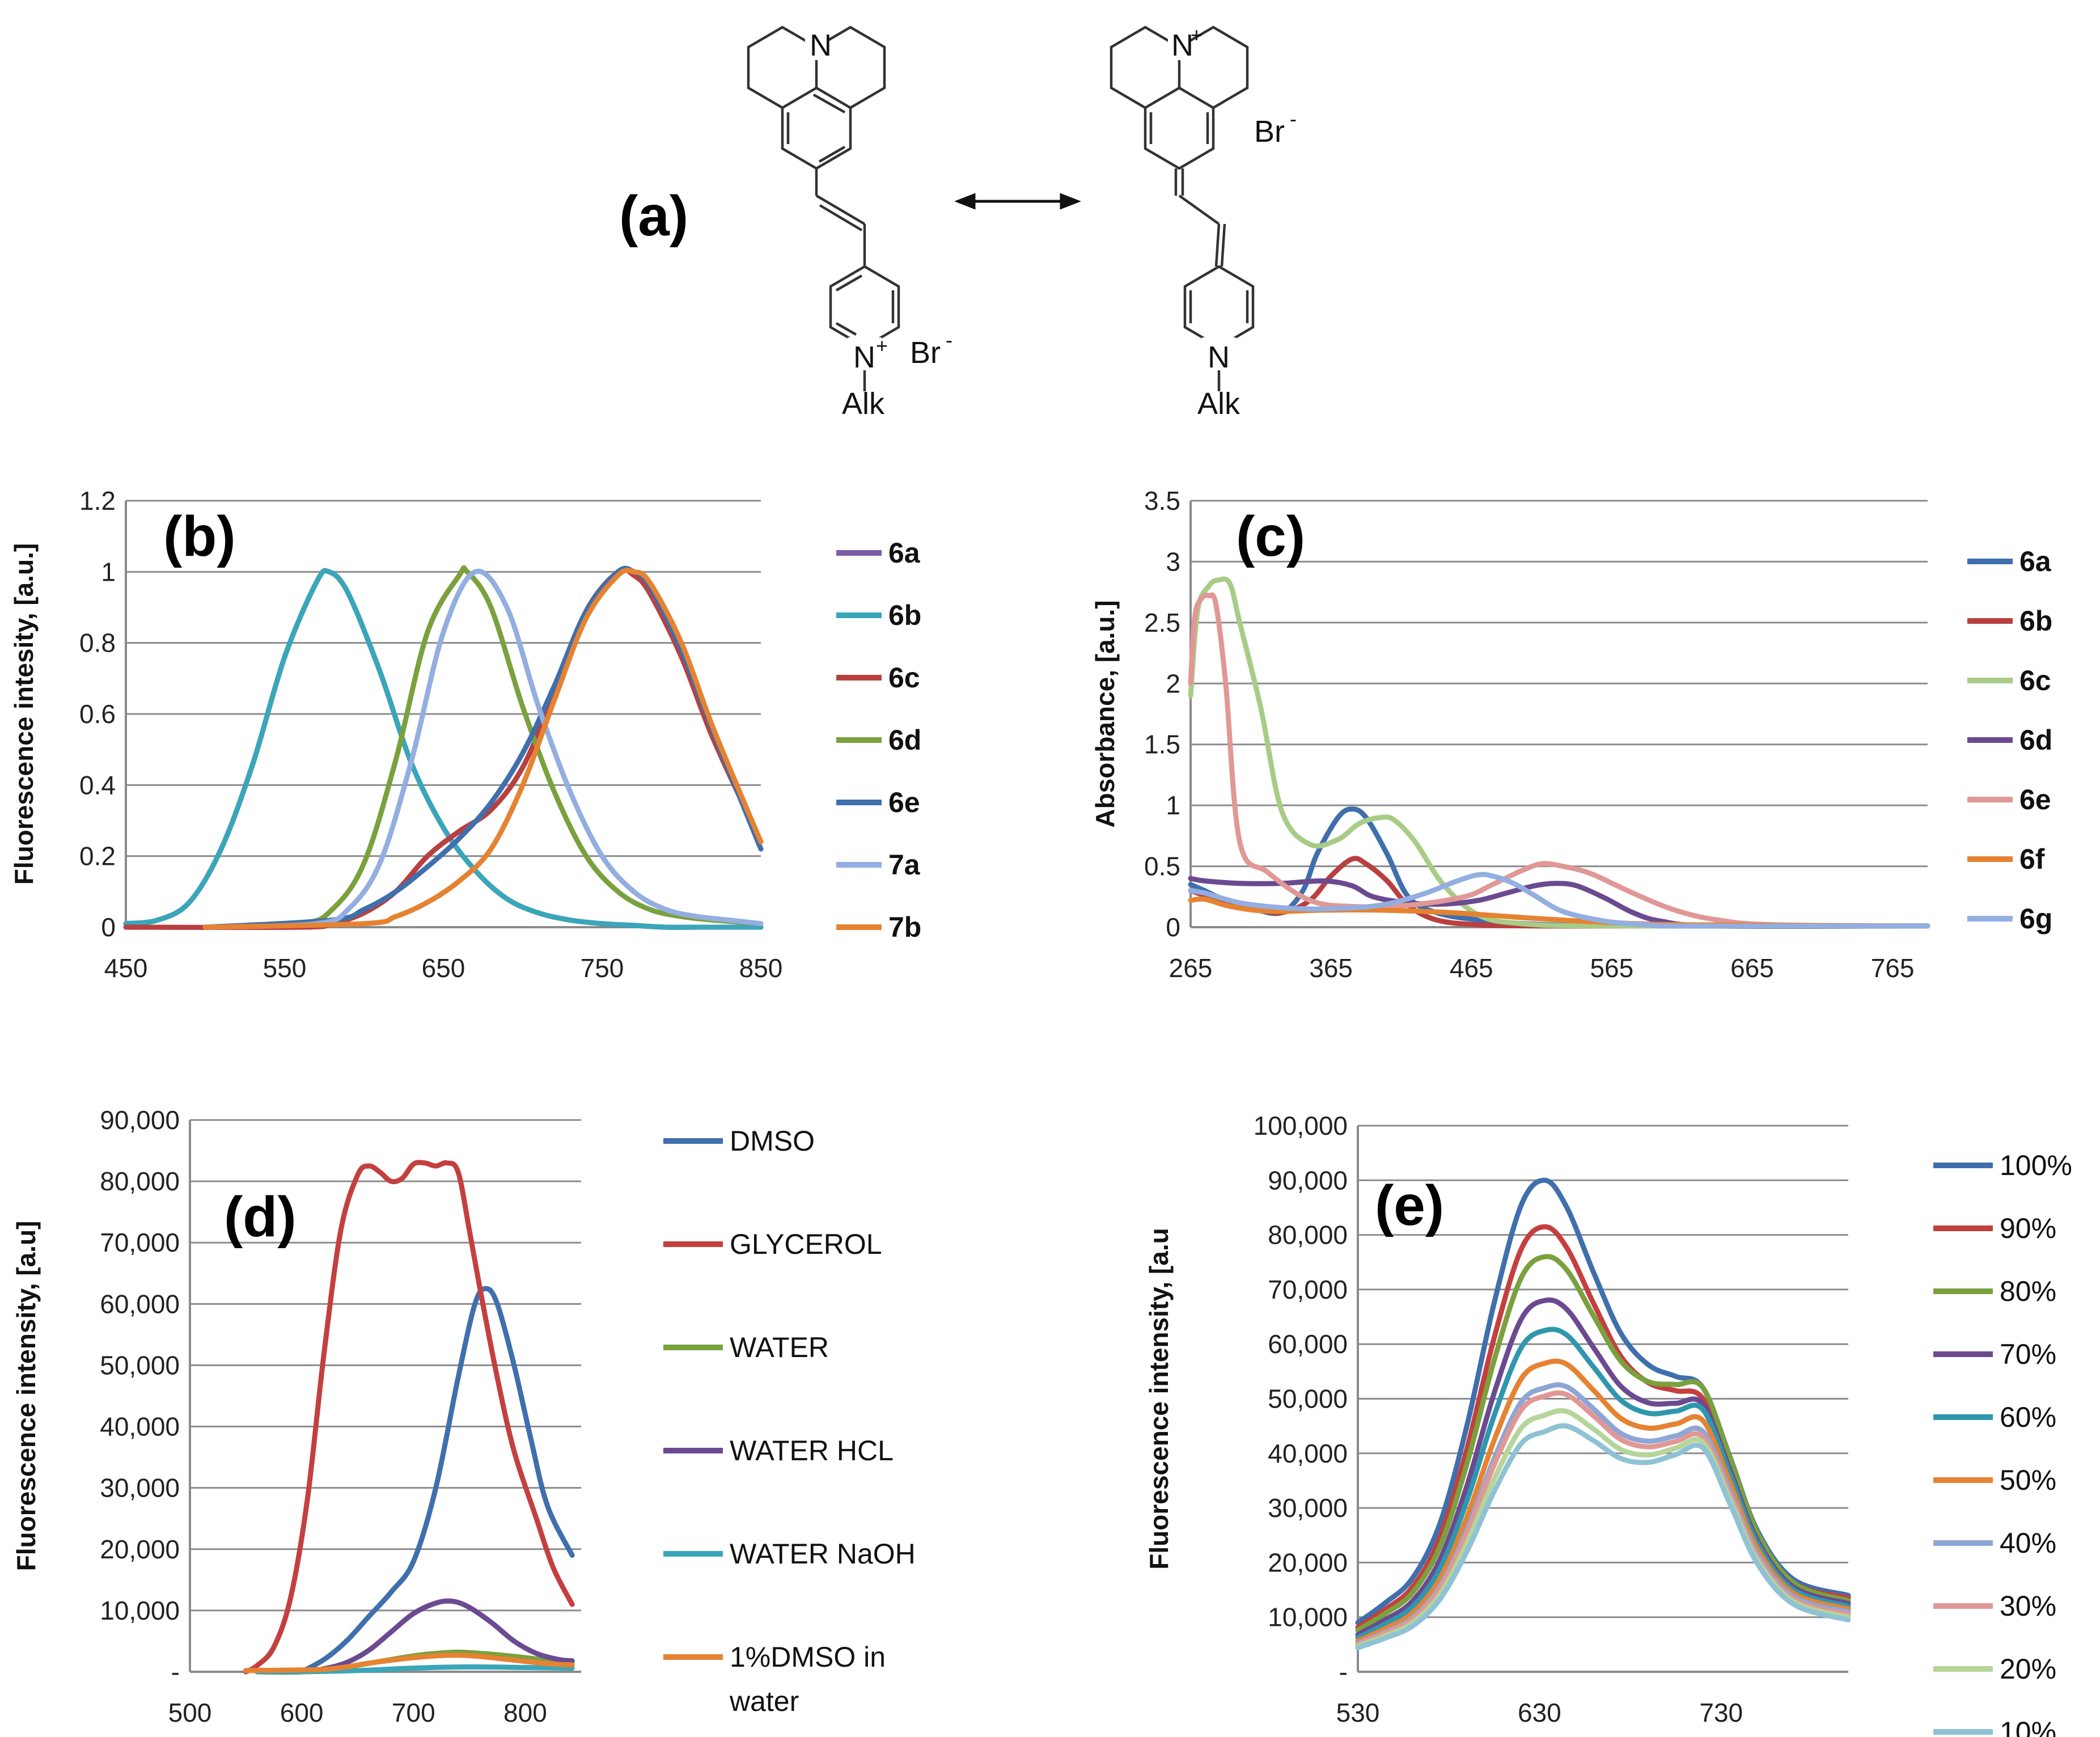 This screenshot has width=2100, height=1737. I want to click on y-axis-title-e: Fluorescence intensity, [a.u, so click(1159, 1398).